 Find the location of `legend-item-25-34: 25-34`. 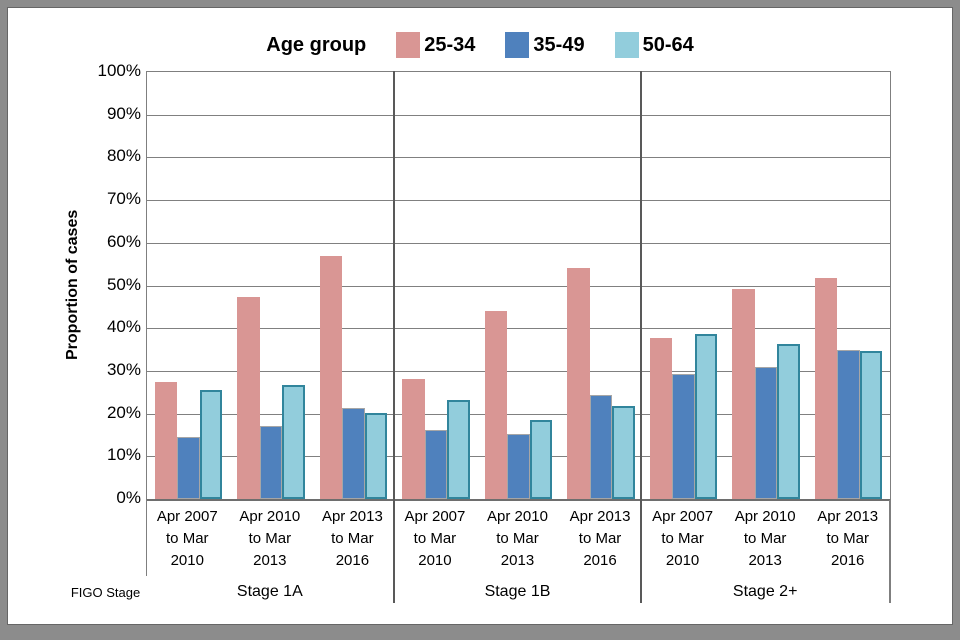

legend-item-25-34: 25-34 is located at coordinates (435, 45).